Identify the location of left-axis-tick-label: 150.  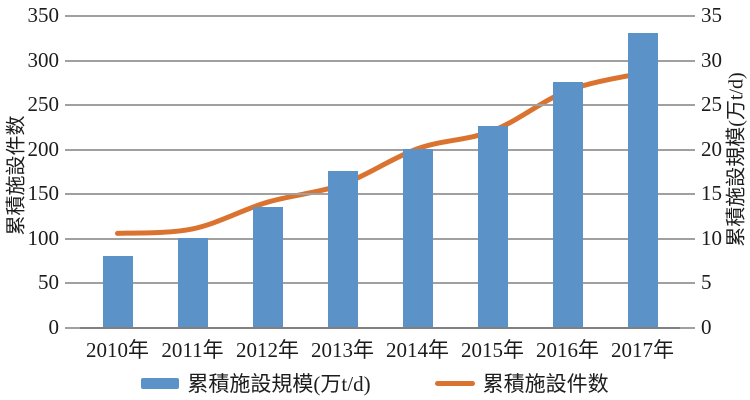
(43, 193).